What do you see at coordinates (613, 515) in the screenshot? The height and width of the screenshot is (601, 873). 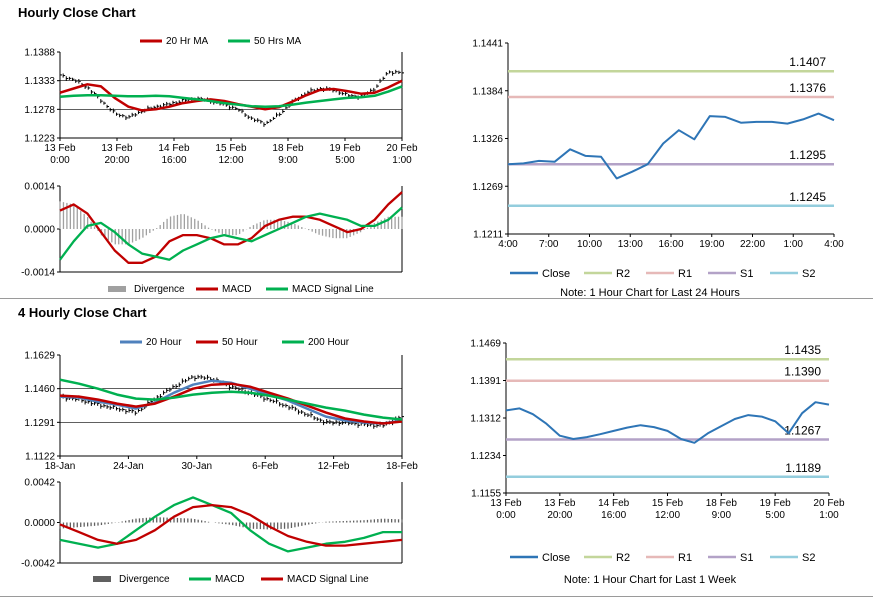 I see `four-hourly-levels-x-tick-label: 16:00` at bounding box center [613, 515].